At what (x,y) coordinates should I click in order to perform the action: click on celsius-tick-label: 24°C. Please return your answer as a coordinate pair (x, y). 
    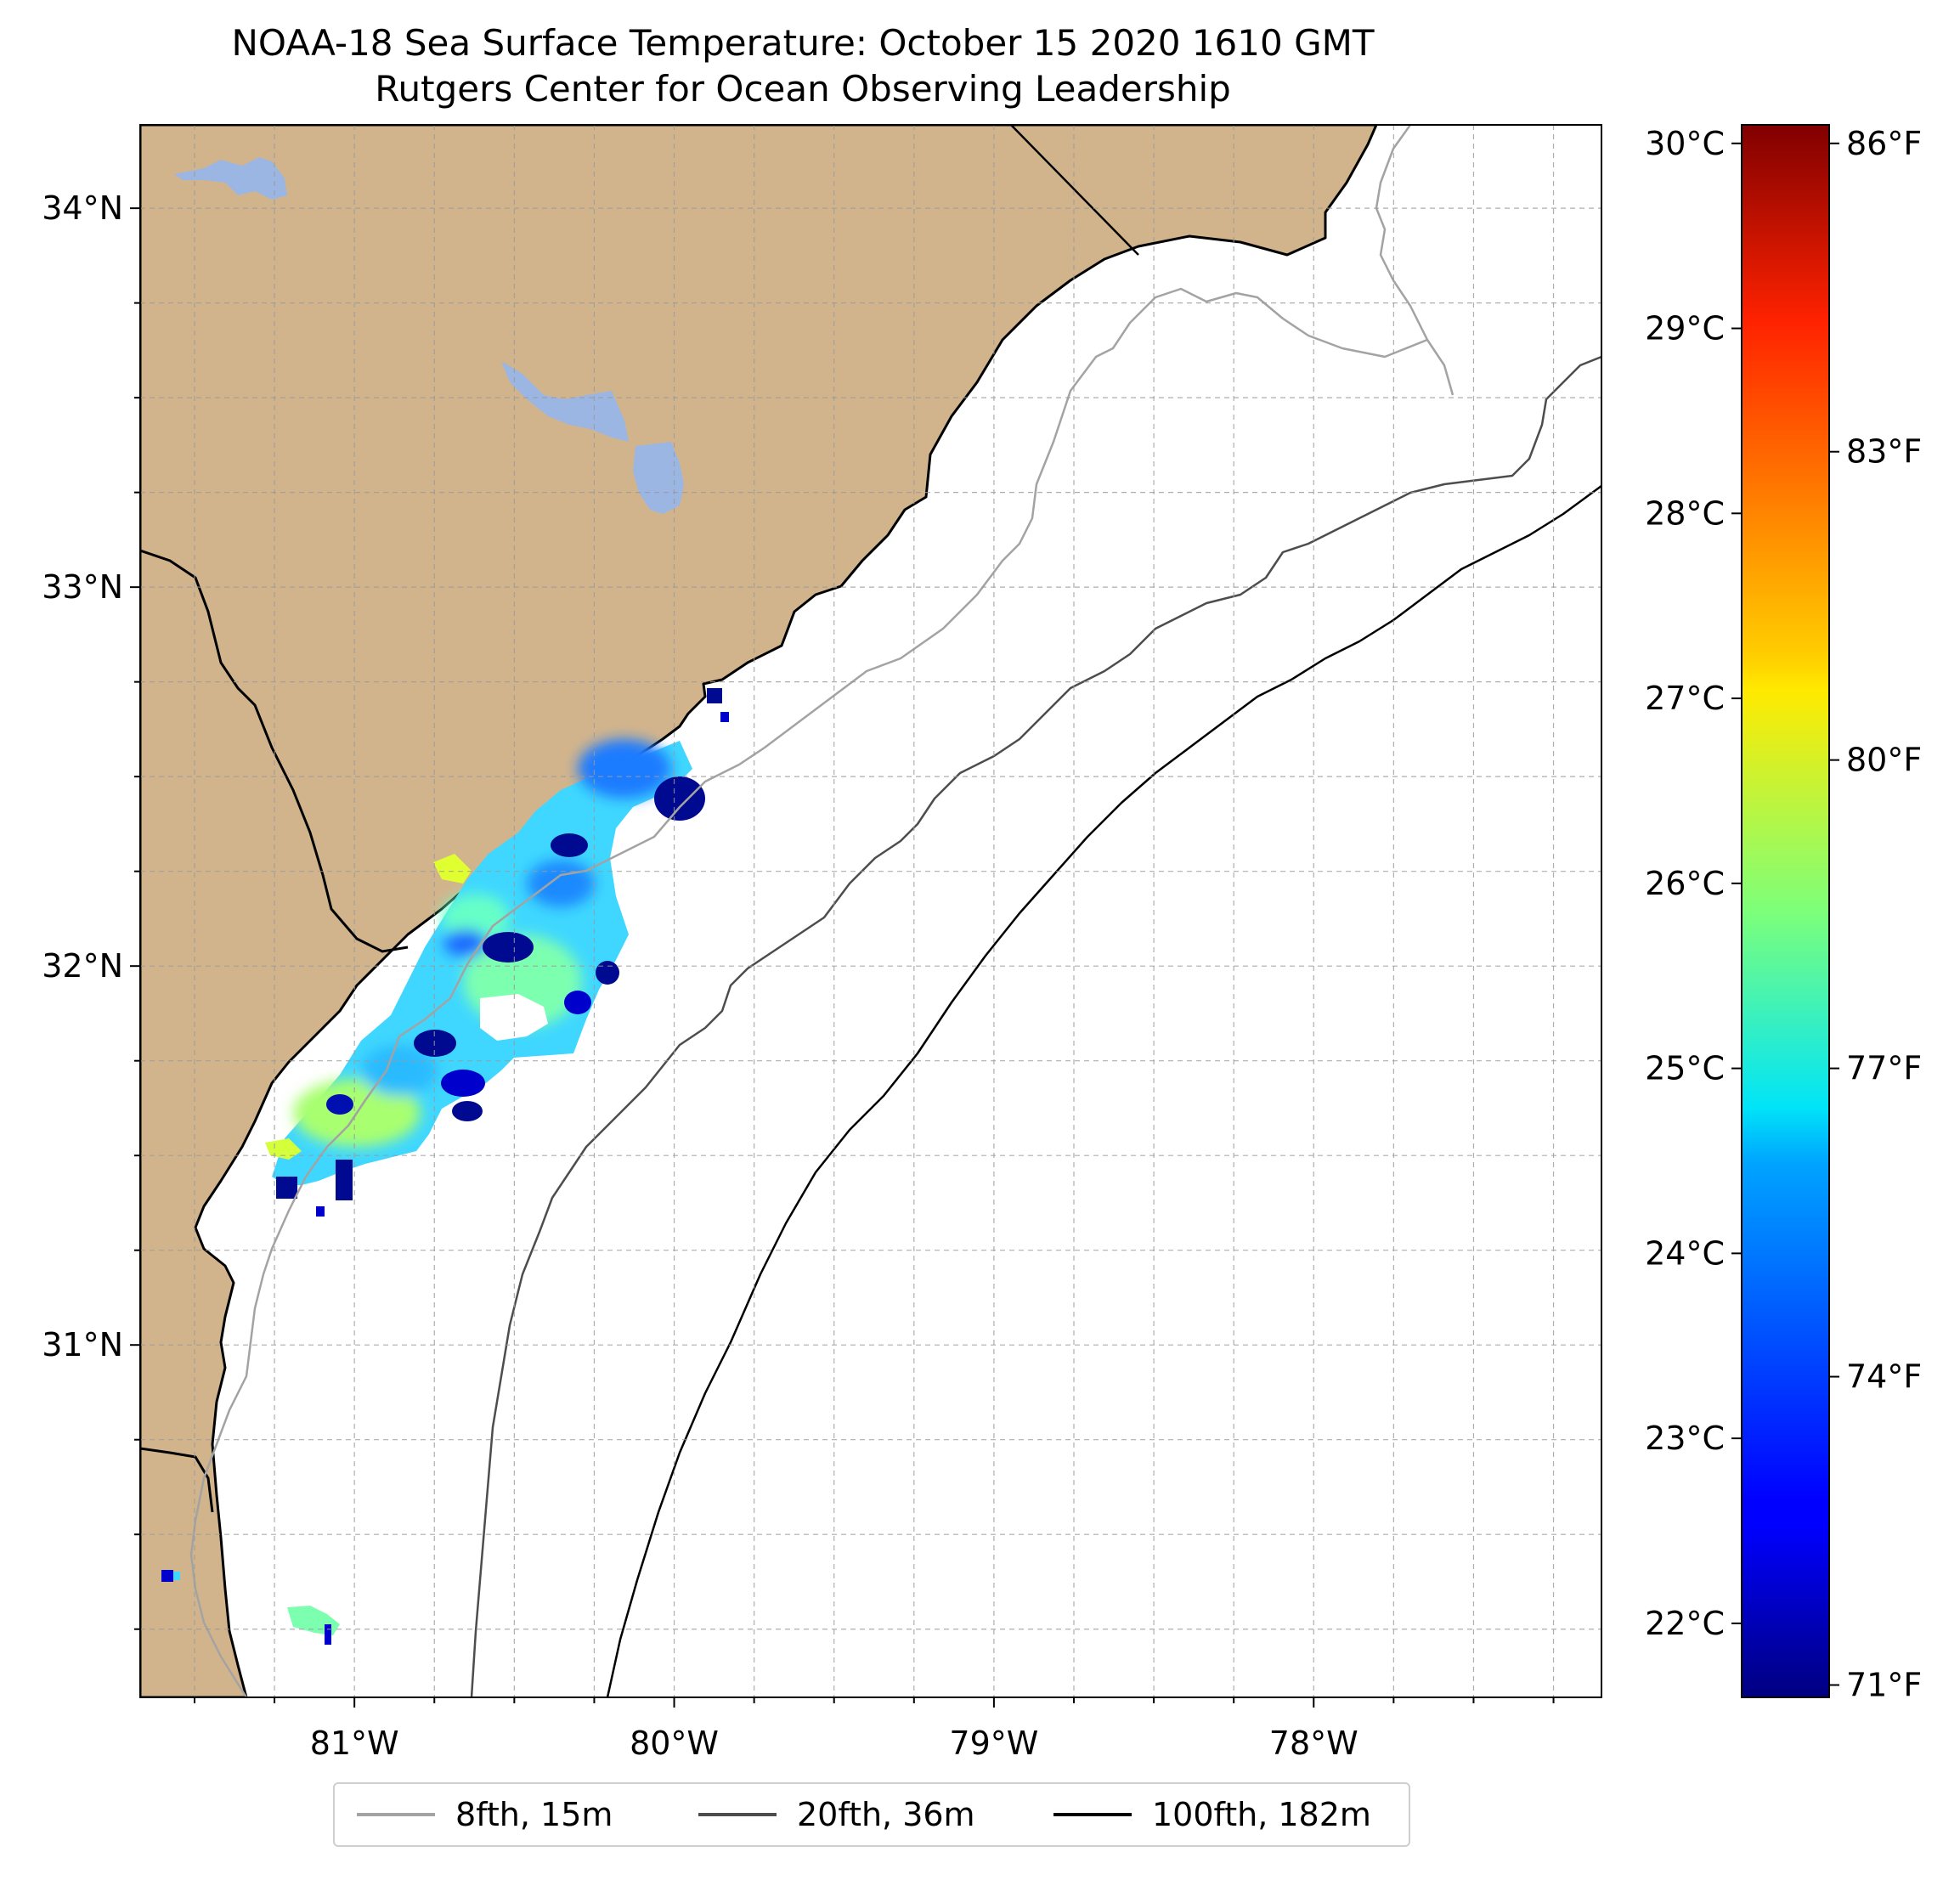
    Looking at the image, I should click on (1685, 1253).